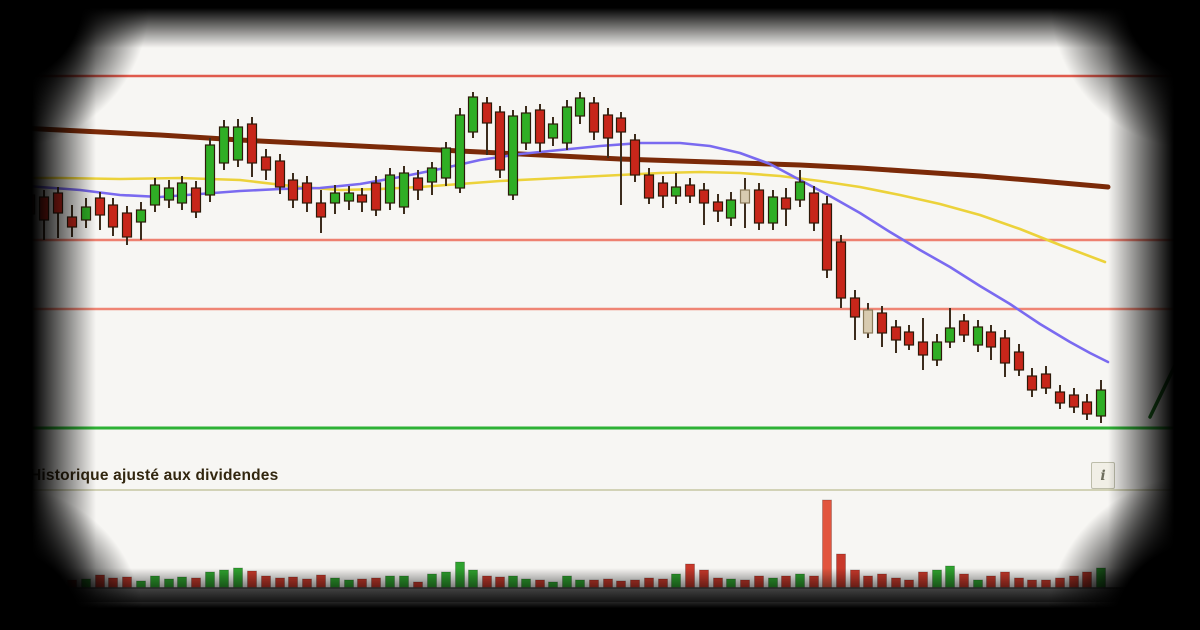 The height and width of the screenshot is (630, 1200). Describe the element at coordinates (7, 475) in the screenshot. I see `panel-label-fragment: n` at that location.